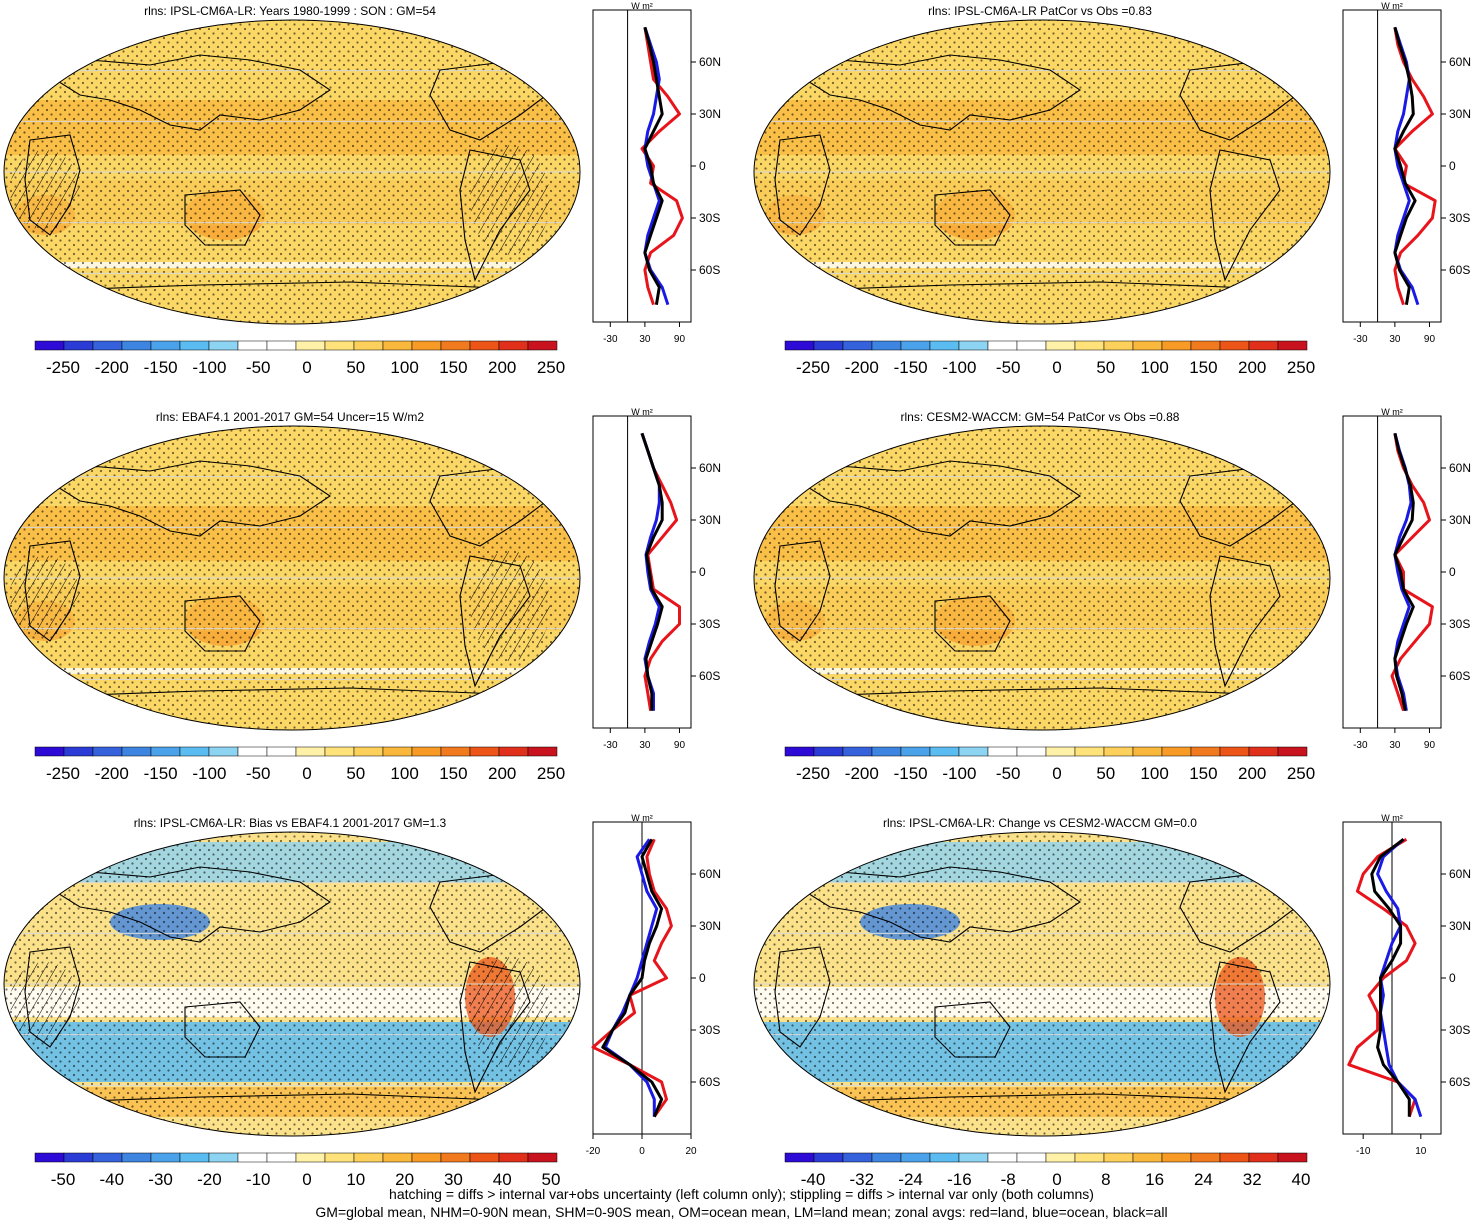 The width and height of the screenshot is (1483, 1221). What do you see at coordinates (112, 1179) in the screenshot?
I see `colorbar-tick-label: -40` at bounding box center [112, 1179].